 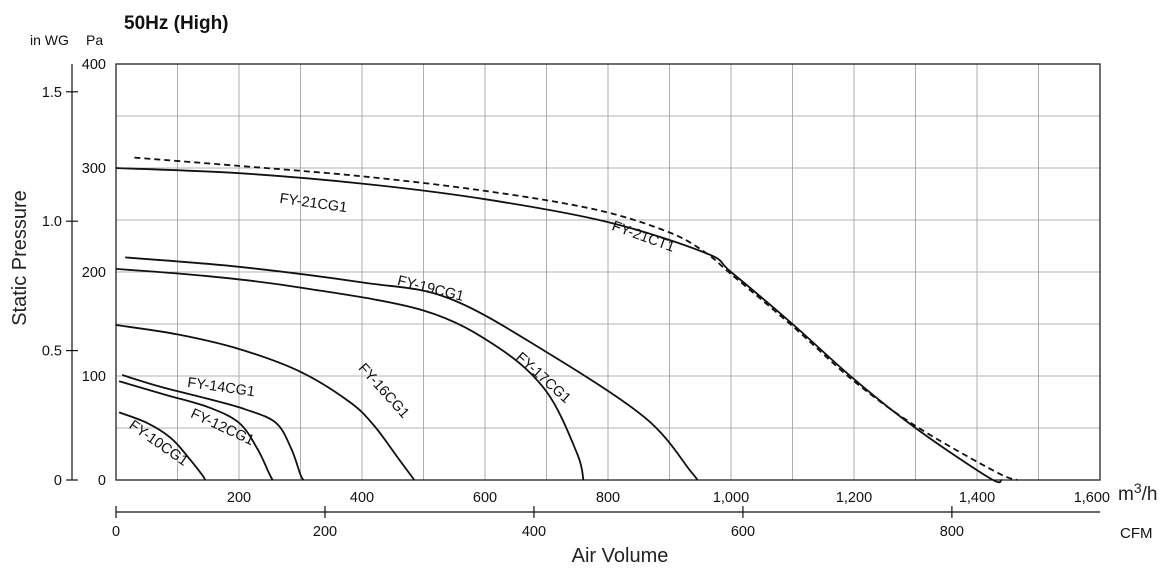 What do you see at coordinates (116, 532) in the screenshot?
I see `cfm-tick-label: 0` at bounding box center [116, 532].